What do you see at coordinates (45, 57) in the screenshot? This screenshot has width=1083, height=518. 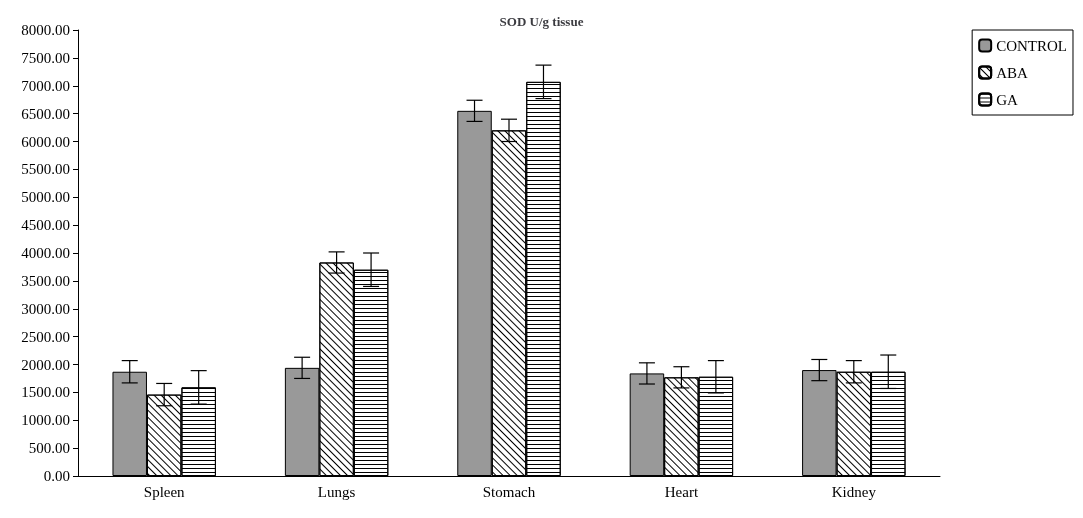 I see `y-tick-label: 7500.00` at bounding box center [45, 57].